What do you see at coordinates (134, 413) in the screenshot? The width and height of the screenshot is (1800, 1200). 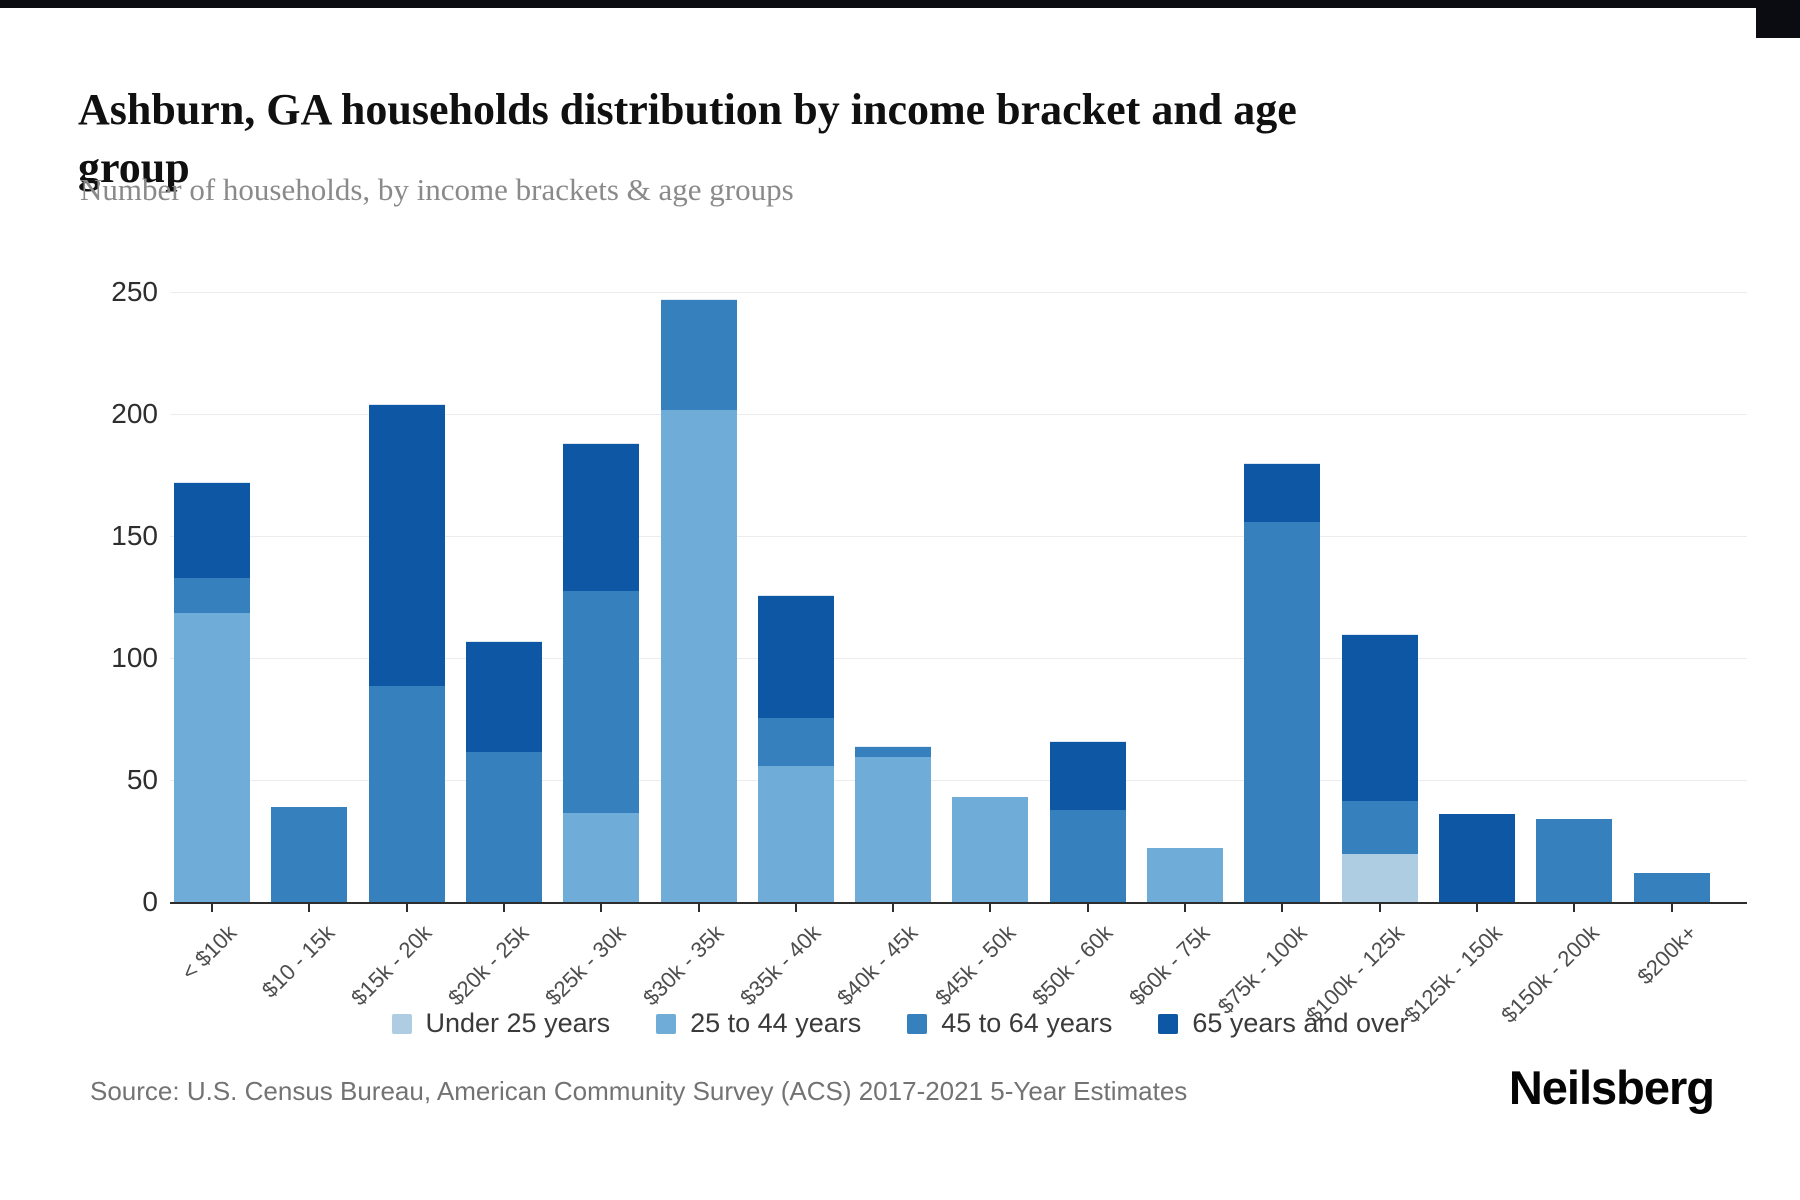 I see `y-axis-tick-label: 200` at bounding box center [134, 413].